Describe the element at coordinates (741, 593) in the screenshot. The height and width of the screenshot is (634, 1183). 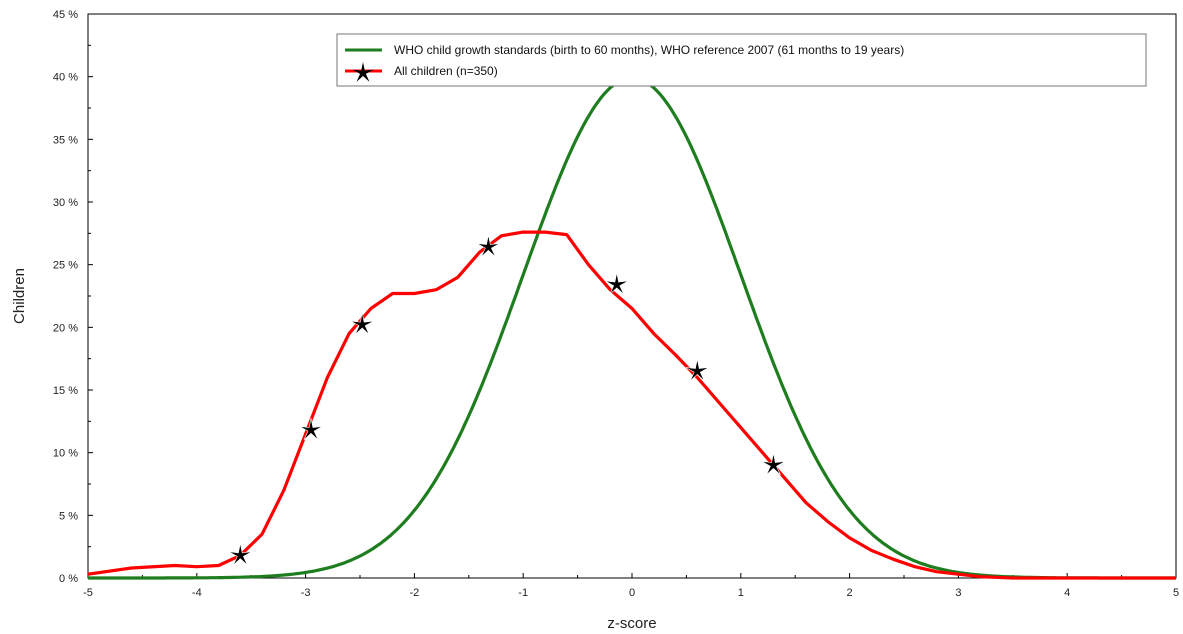
I see `x-tick-label: 1` at that location.